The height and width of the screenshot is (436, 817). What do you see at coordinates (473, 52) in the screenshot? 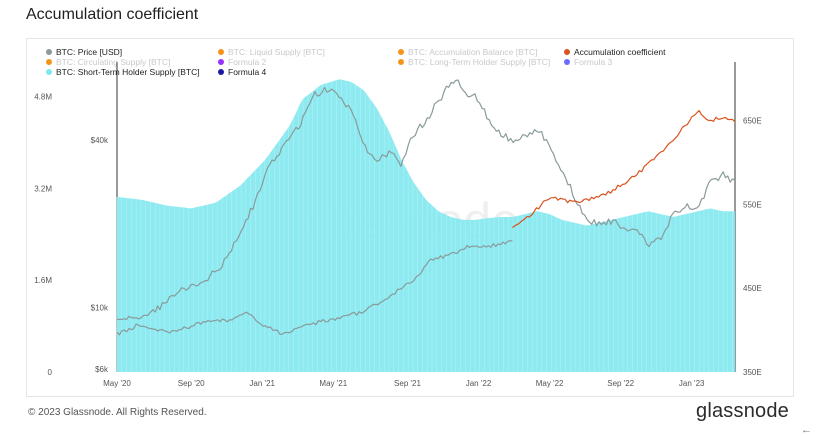
I see `legend-label: BTC: Accumulation Balance [BTC]` at bounding box center [473, 52].